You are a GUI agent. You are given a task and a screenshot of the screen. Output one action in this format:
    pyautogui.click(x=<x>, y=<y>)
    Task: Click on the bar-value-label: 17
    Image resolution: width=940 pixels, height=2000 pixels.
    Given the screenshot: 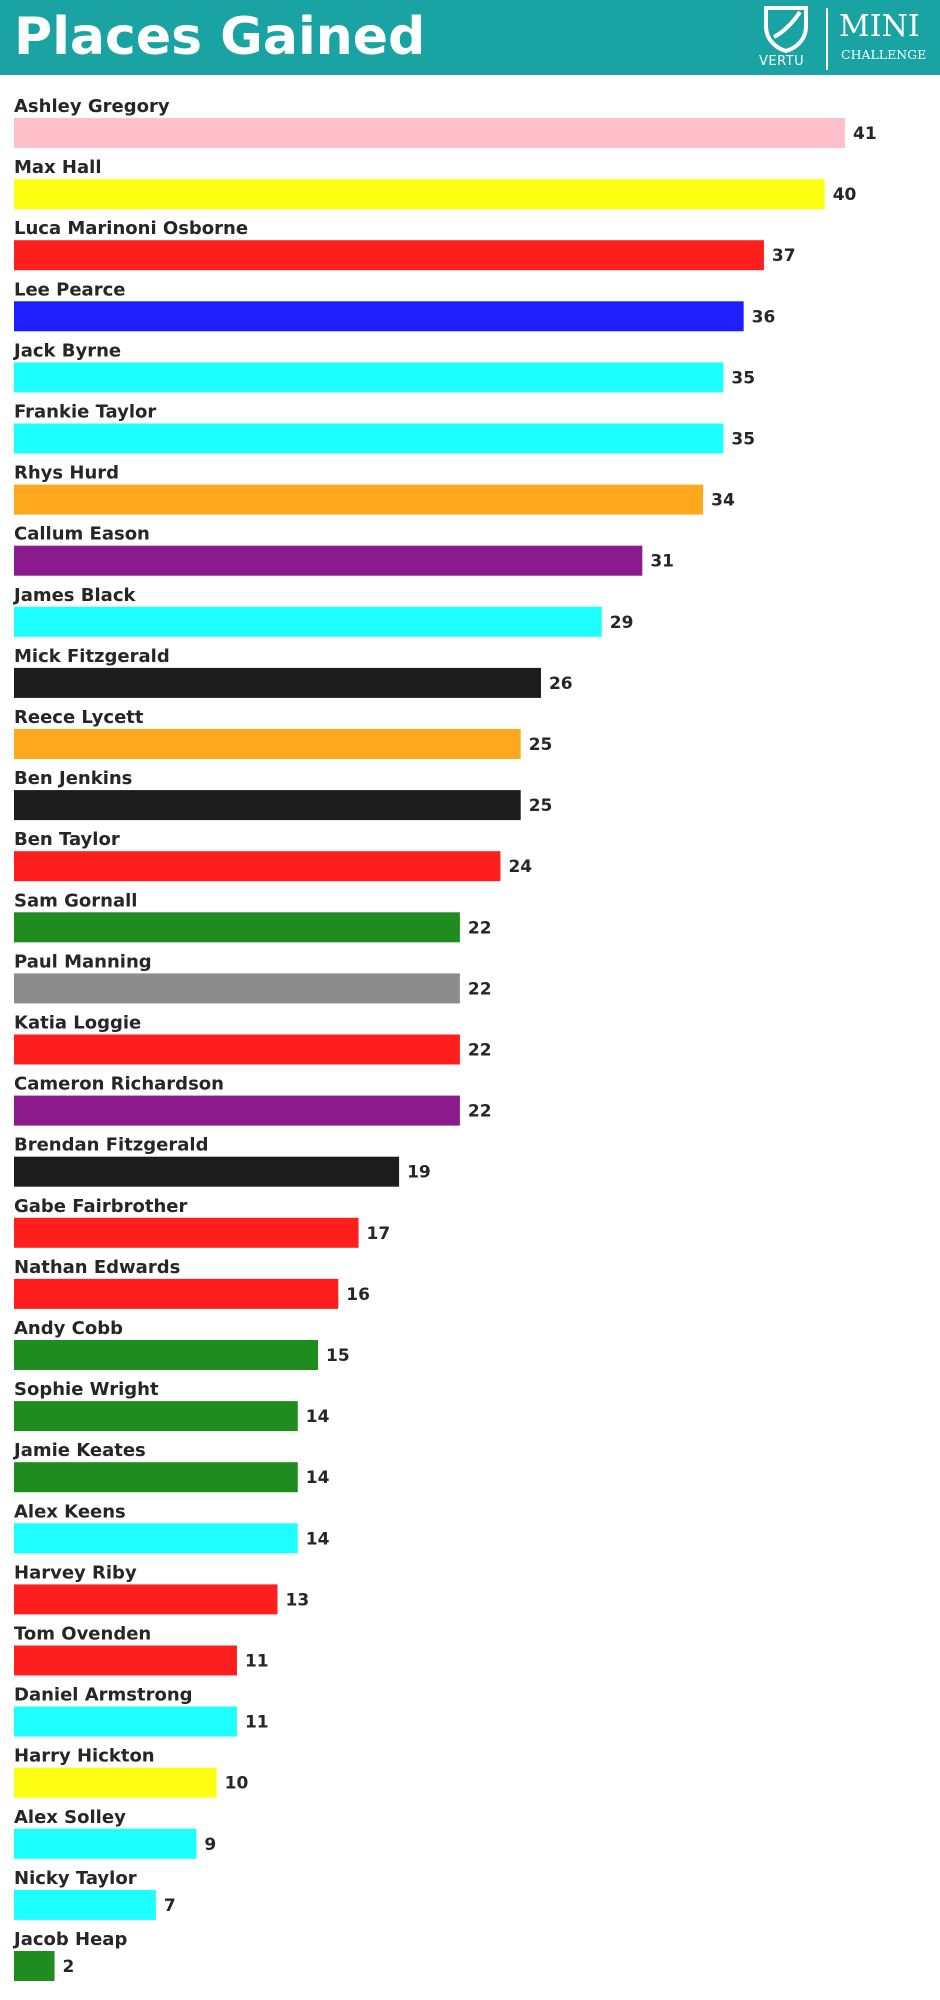 What is the action you would take?
    pyautogui.click(x=379, y=1234)
    